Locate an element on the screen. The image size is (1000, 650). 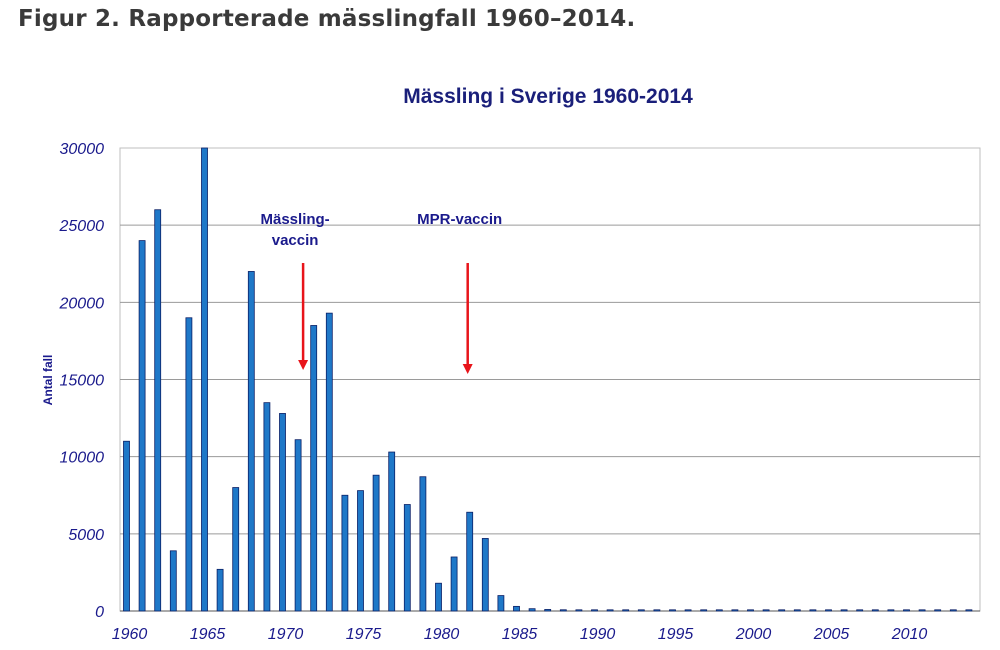
y-tick-20000: 20000 is located at coordinates (82, 303).